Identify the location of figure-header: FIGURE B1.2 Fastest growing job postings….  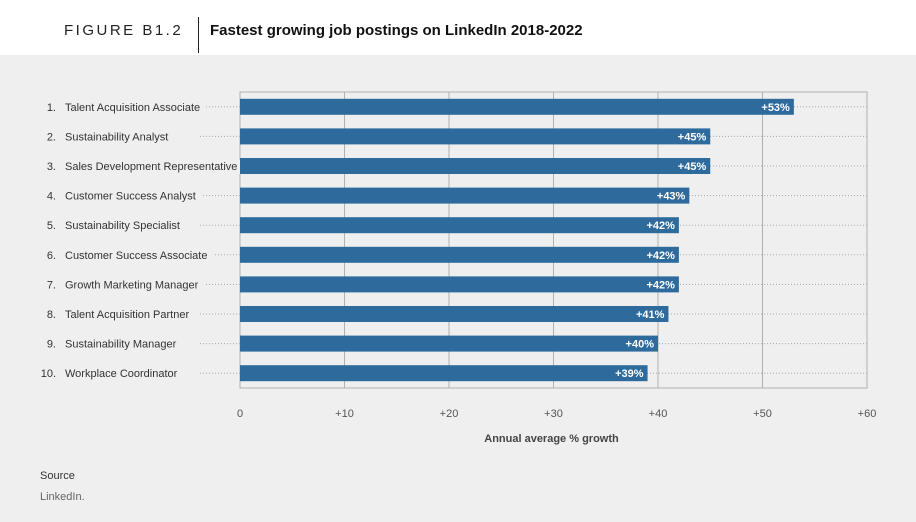
(458, 27).